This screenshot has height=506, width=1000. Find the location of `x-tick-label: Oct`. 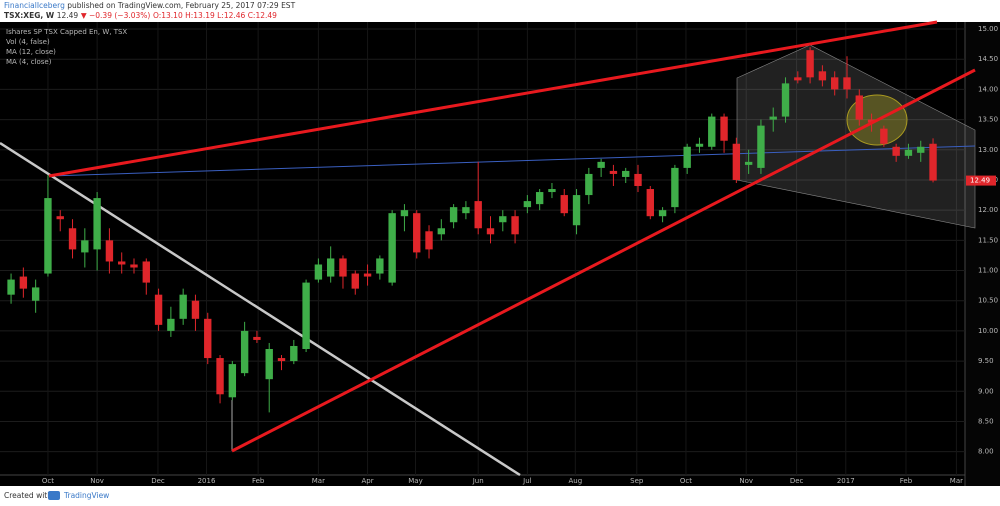

x-tick-label: Oct is located at coordinates (48, 481).